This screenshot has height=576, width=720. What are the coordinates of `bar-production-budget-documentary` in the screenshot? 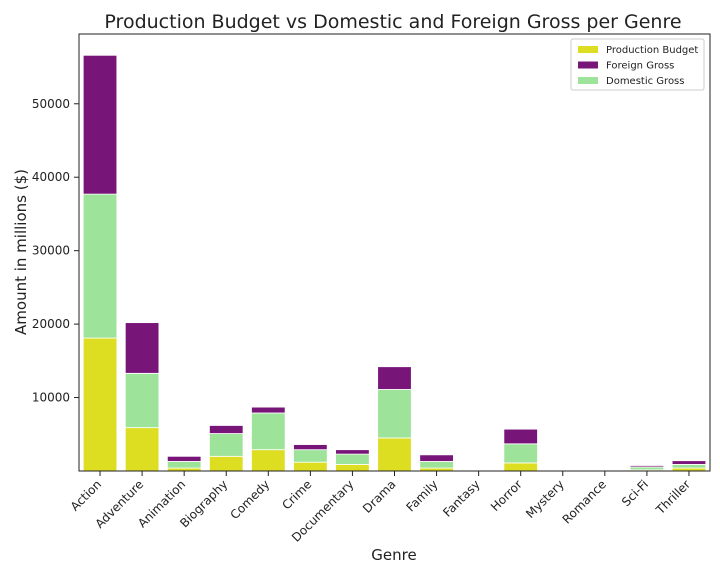 It's located at (352, 467).